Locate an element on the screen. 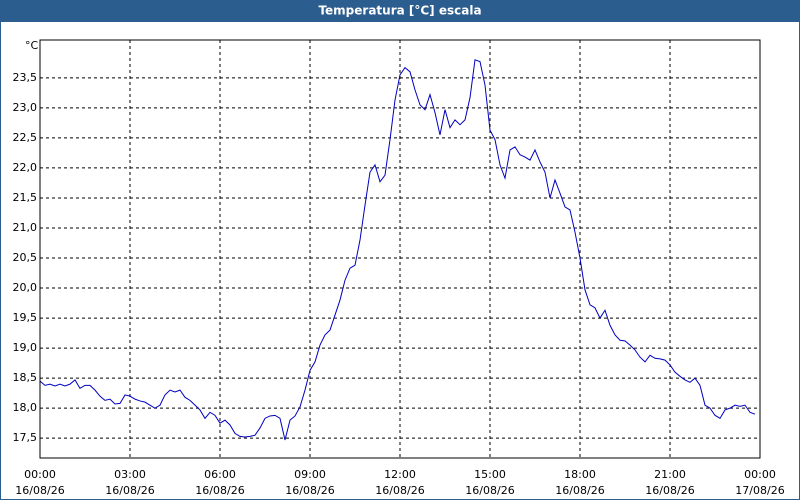  x-tick-date: 17/08/26 is located at coordinates (759, 490).